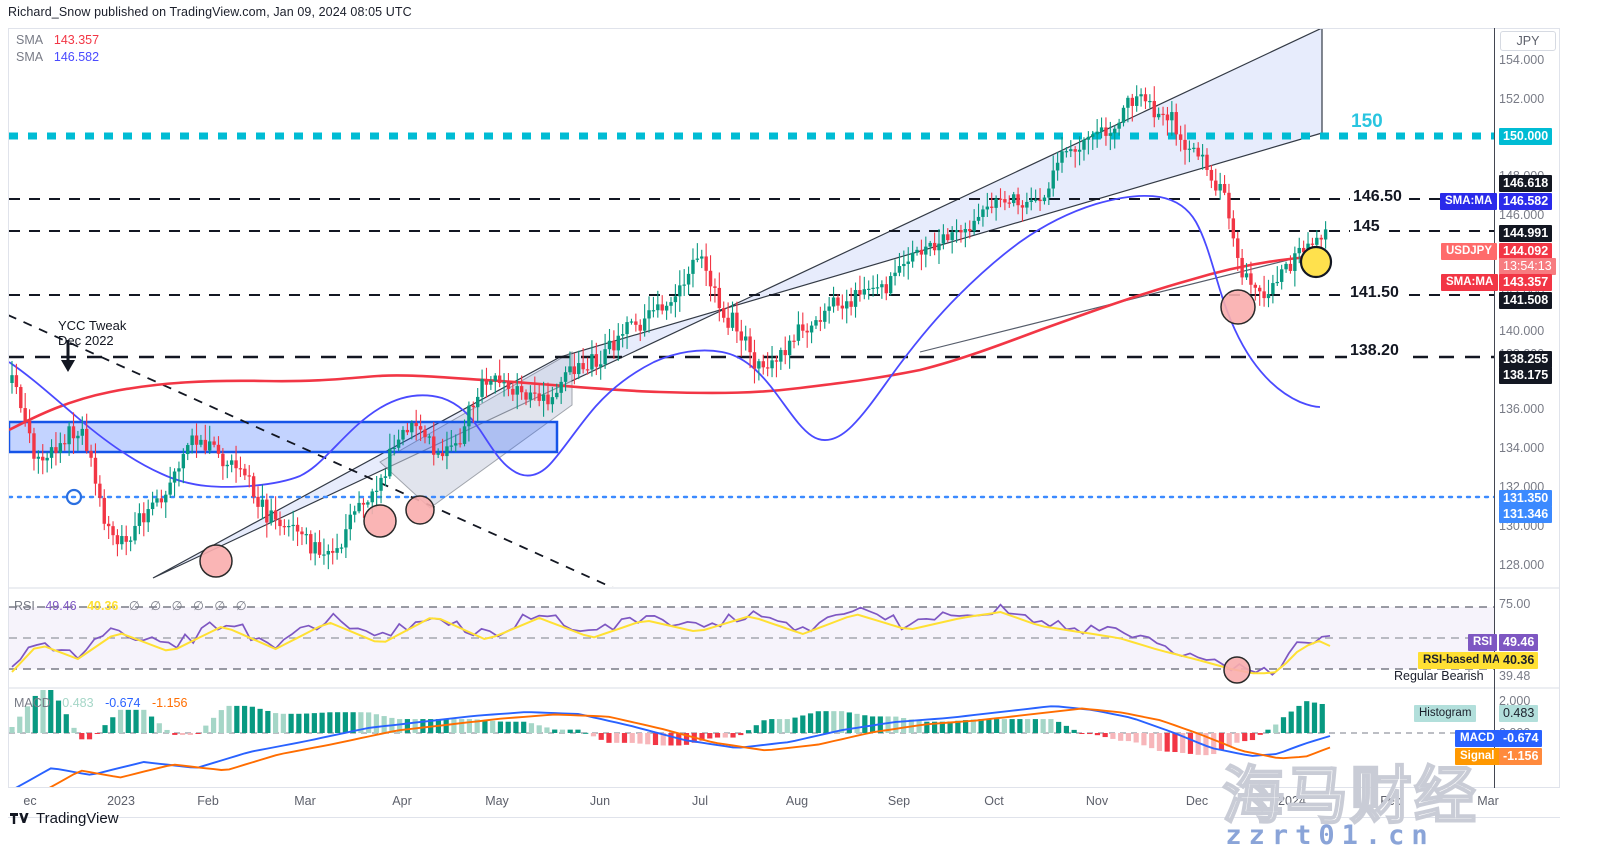 This screenshot has height=857, width=1610. I want to click on tradingview-brand-label: TradingView, so click(77, 818).